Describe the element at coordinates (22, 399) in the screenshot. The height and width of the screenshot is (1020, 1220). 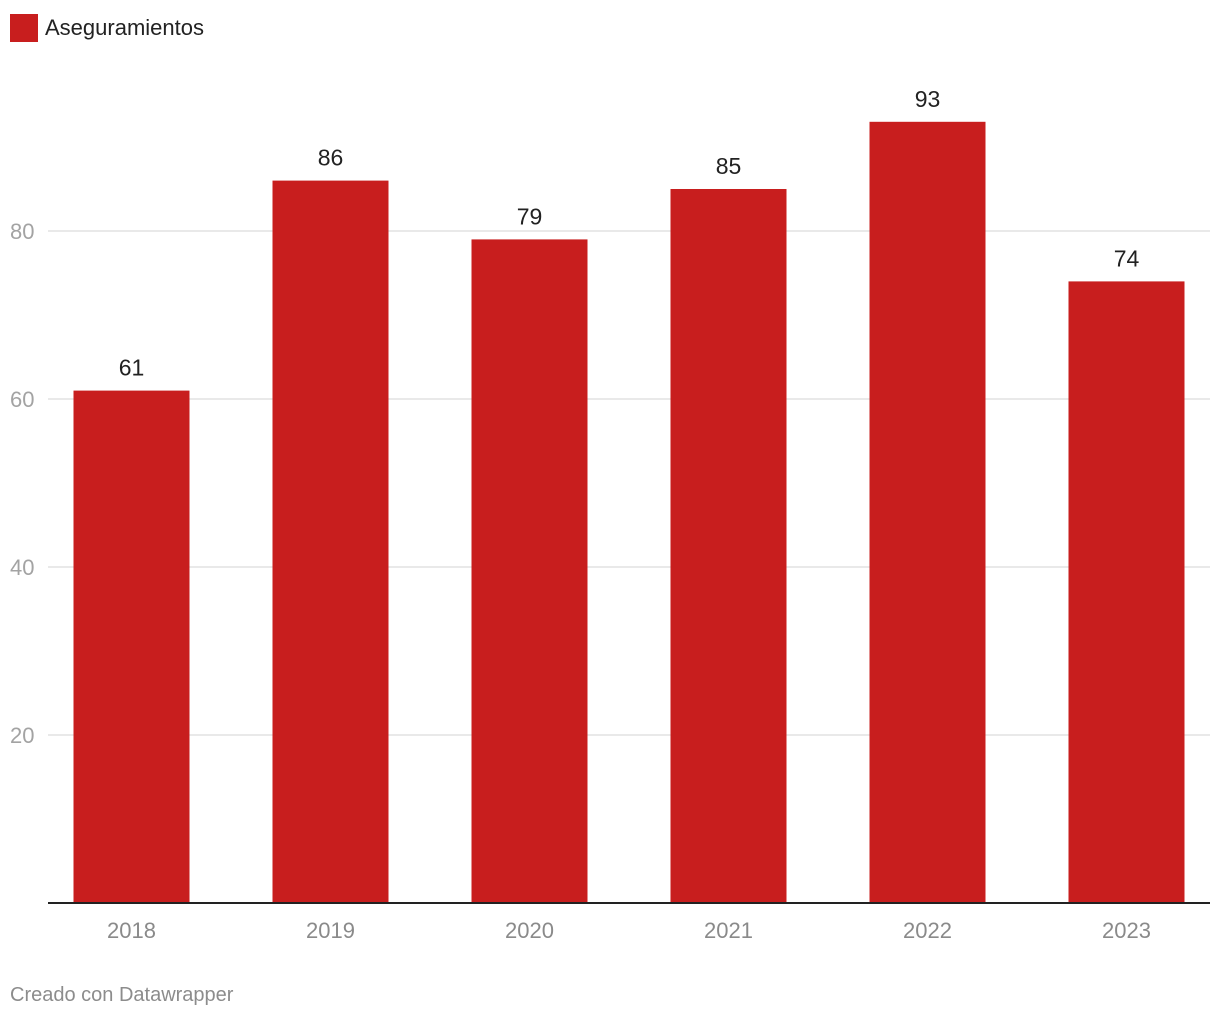
I see `y-tick-label-60: 60` at that location.